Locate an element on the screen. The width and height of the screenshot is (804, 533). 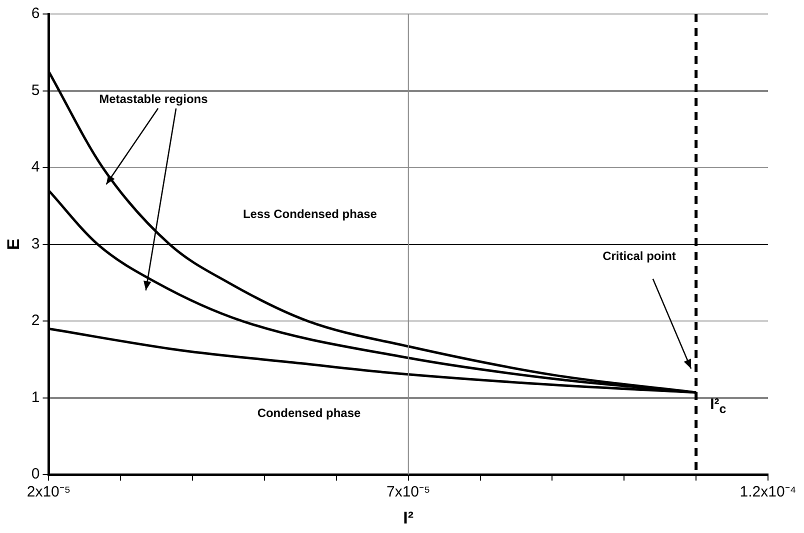
annotation: Critical point is located at coordinates (639, 255).